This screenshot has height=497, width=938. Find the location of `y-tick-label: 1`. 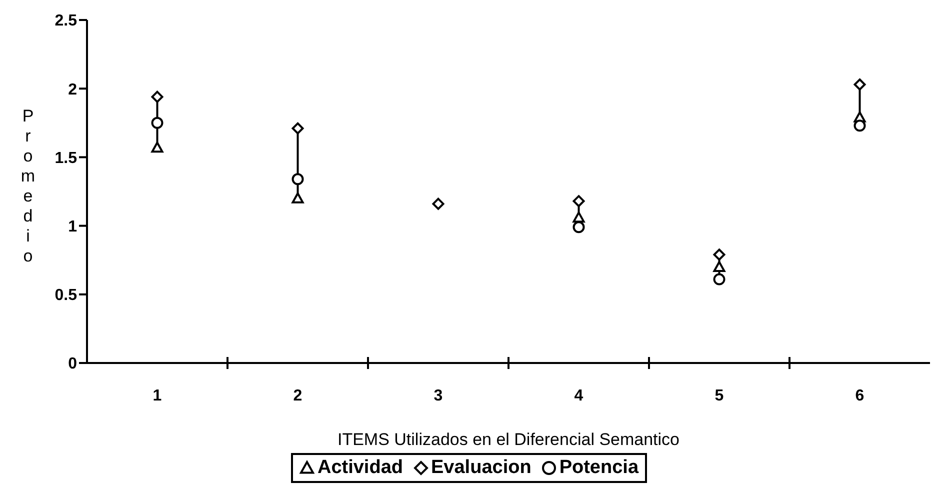

y-tick-label: 1 is located at coordinates (73, 227).